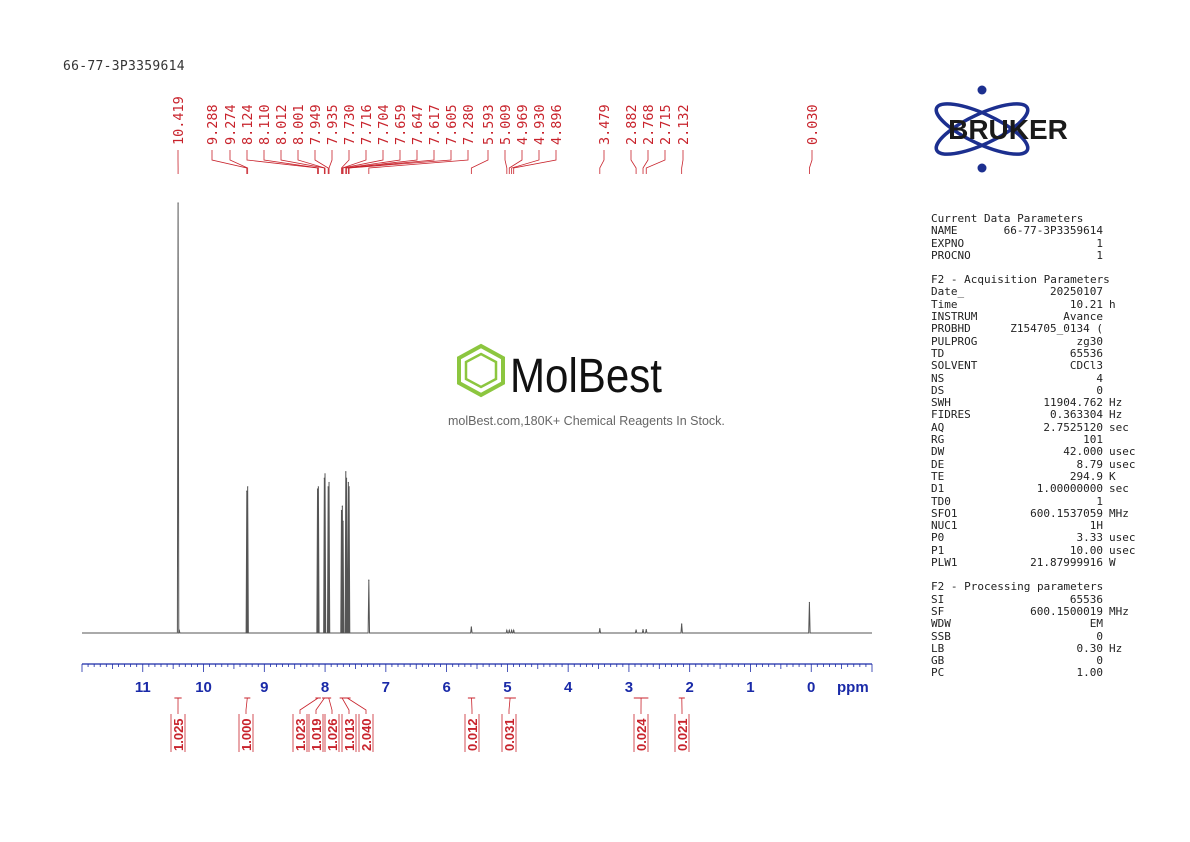 The height and width of the screenshot is (842, 1190). Describe the element at coordinates (384, 124) in the screenshot. I see `peak-label: 7.704` at that location.